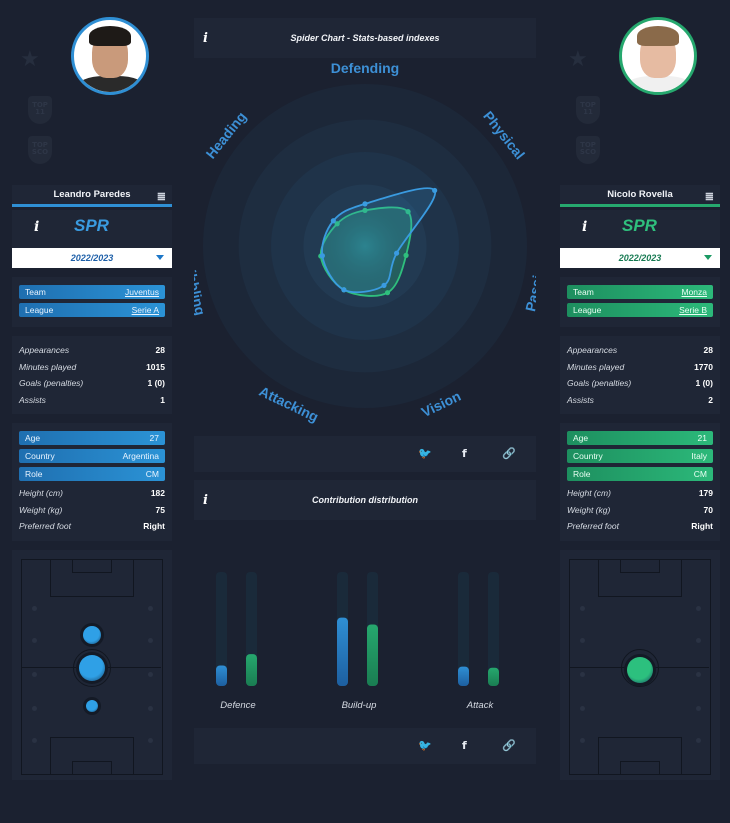  I want to click on team-link: Monza, so click(694, 292).